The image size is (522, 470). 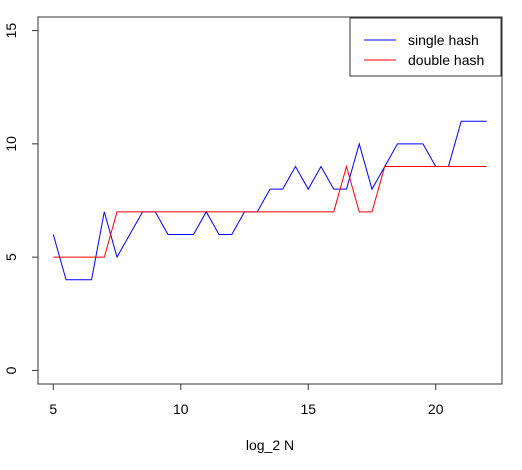 I want to click on legend-box, so click(x=425, y=47).